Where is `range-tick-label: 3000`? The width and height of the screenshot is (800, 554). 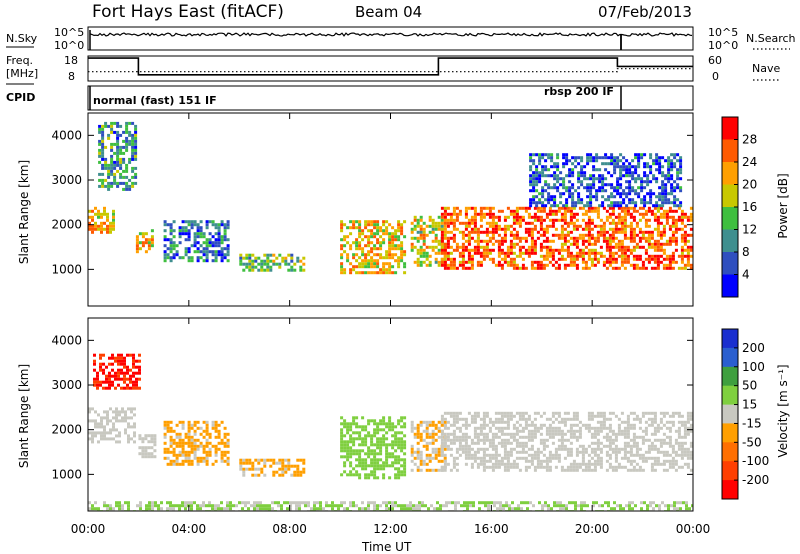 range-tick-label: 3000 is located at coordinates (66, 180).